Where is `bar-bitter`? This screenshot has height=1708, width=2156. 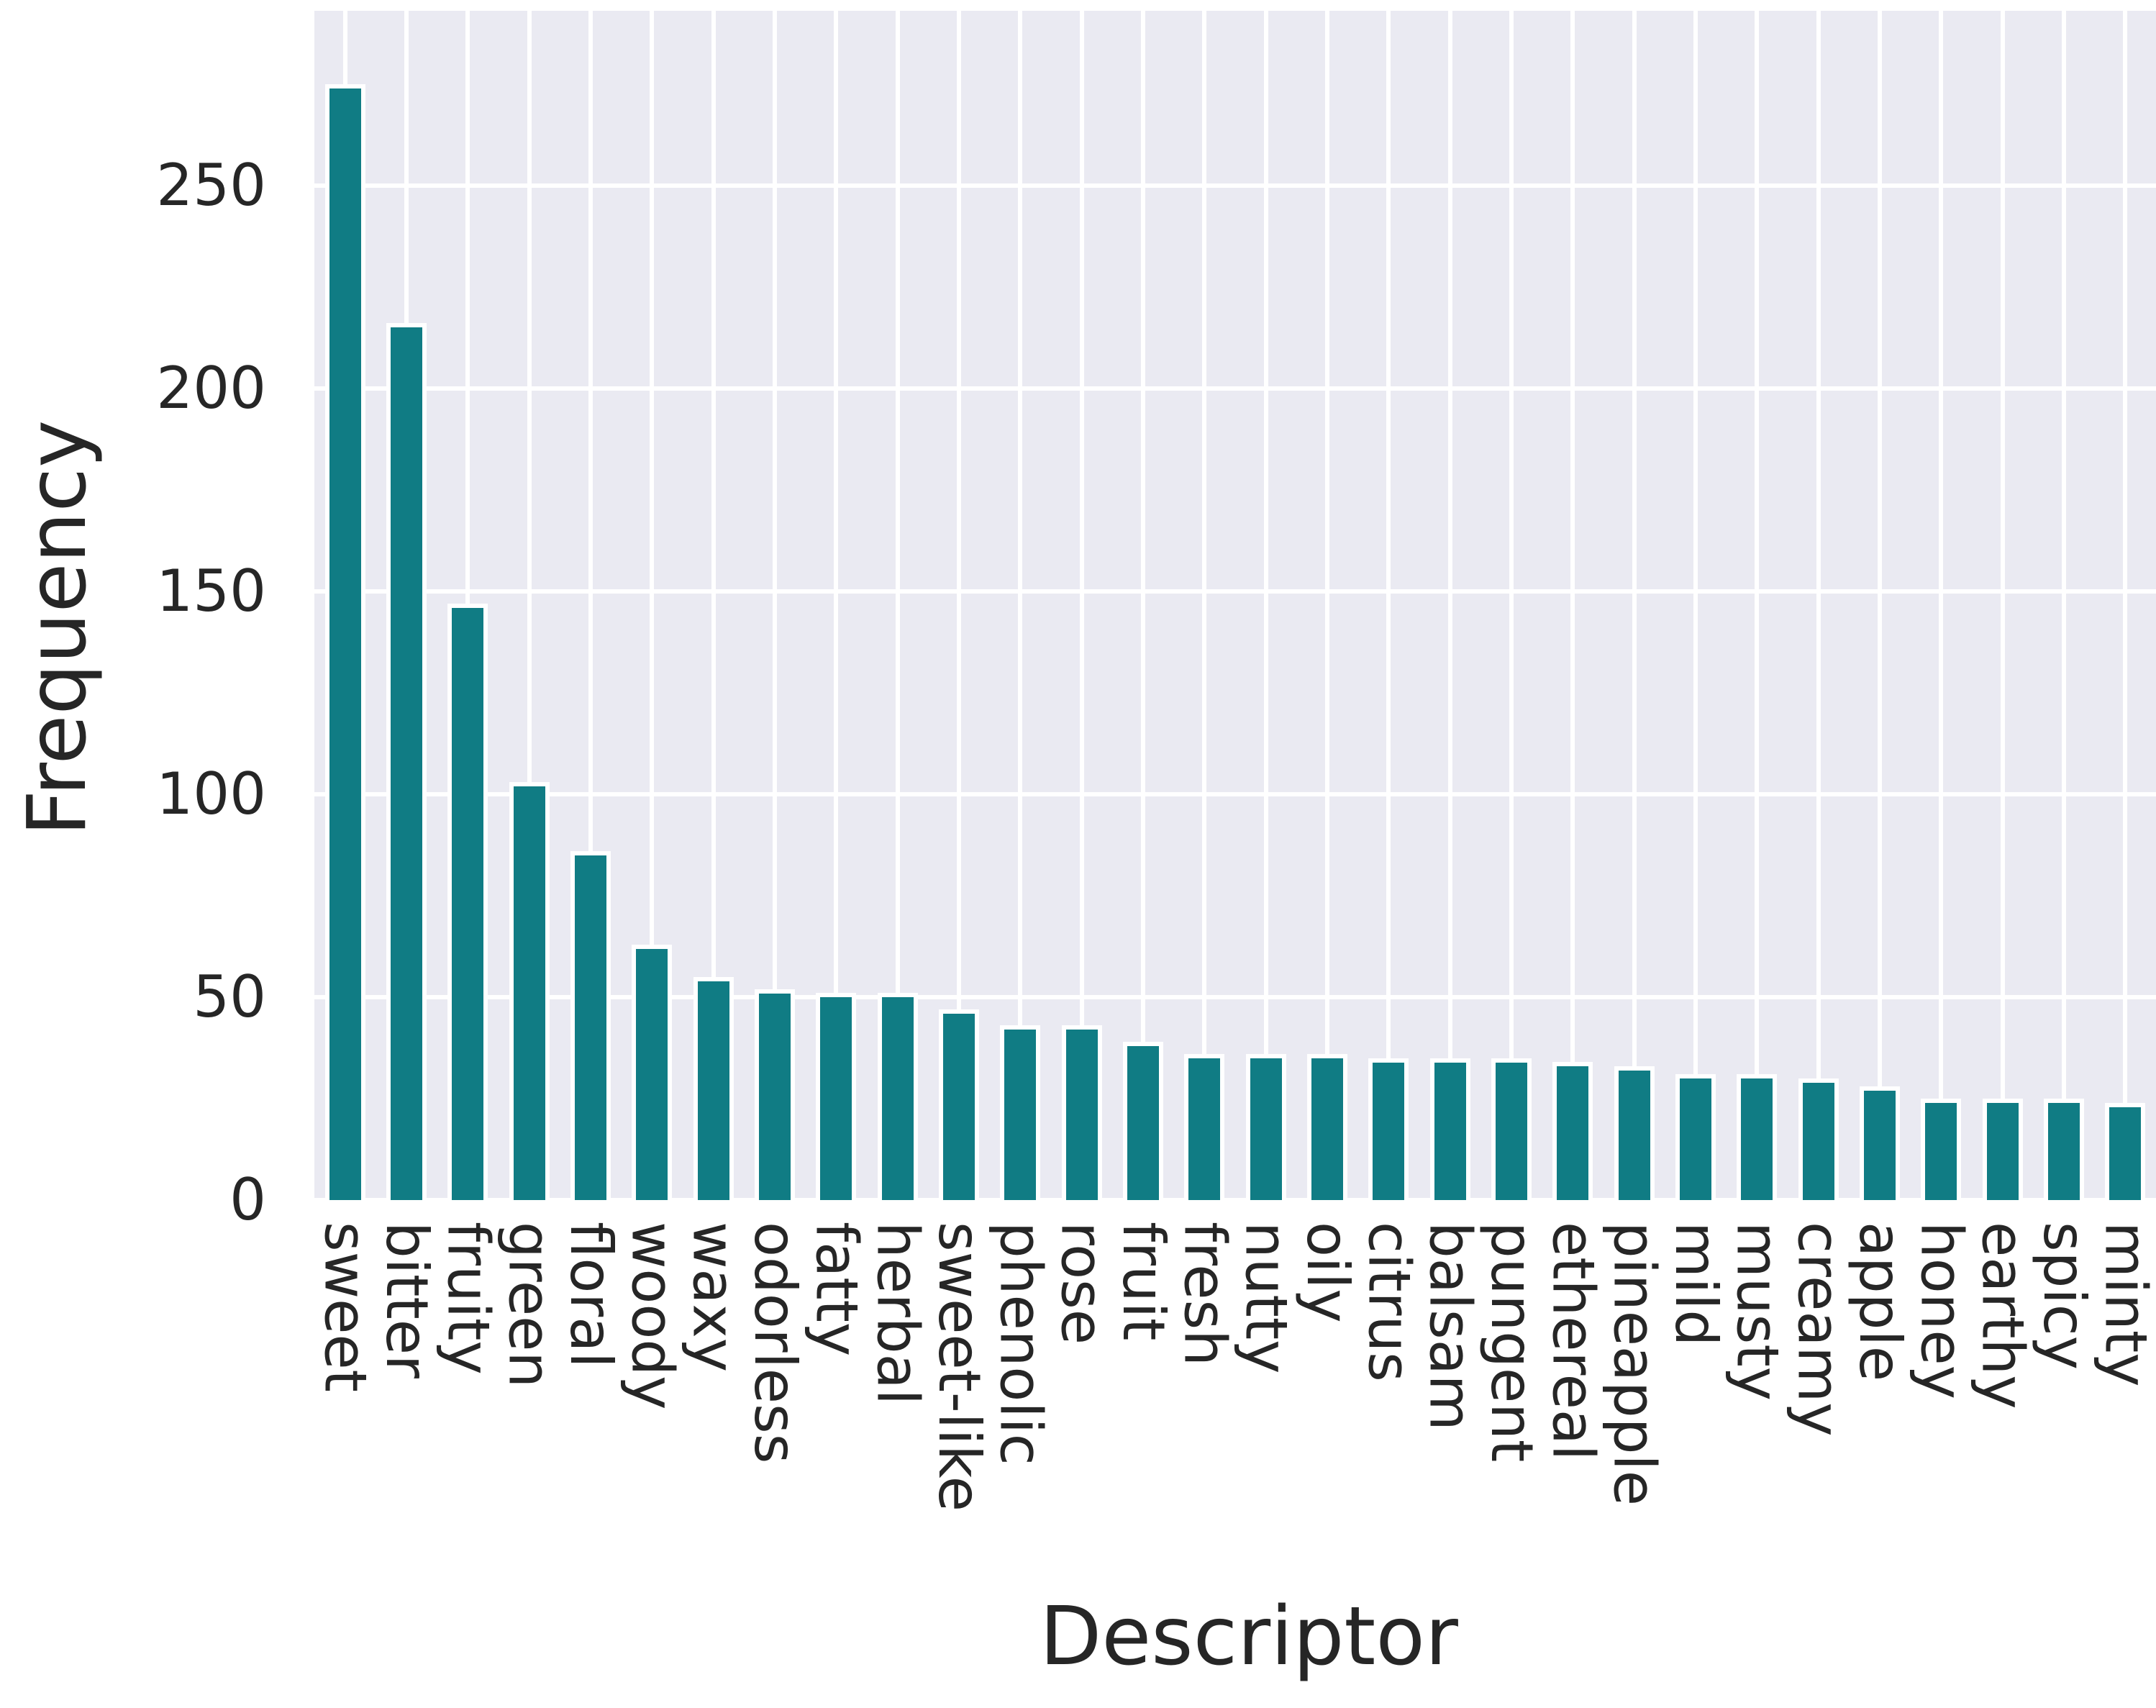
bar-bitter is located at coordinates (406, 761).